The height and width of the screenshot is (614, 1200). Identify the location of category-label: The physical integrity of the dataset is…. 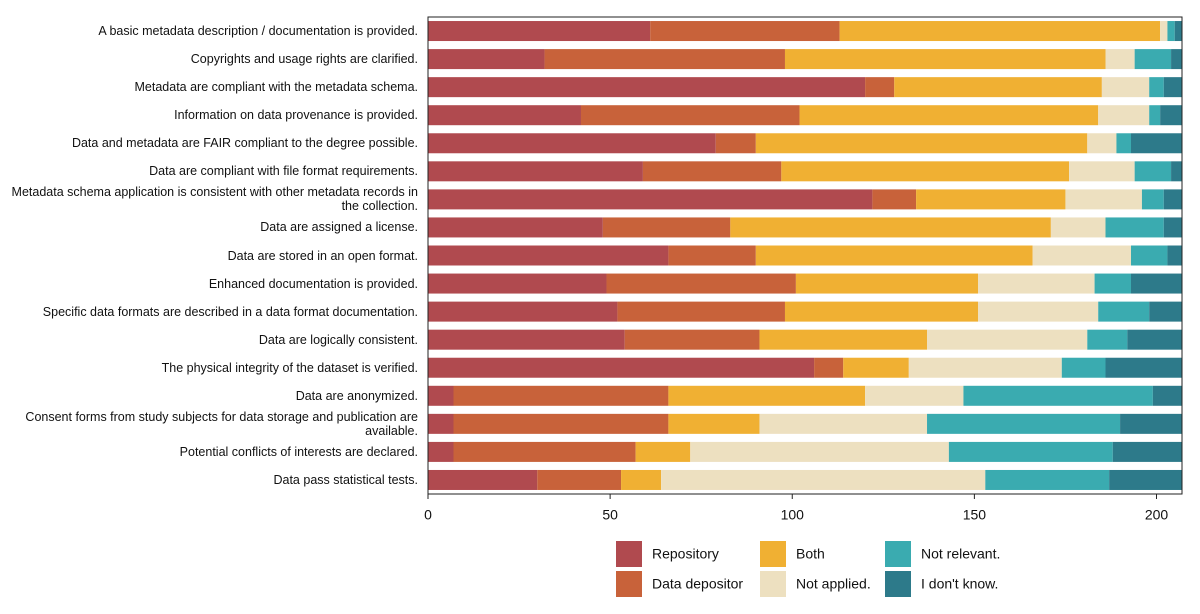
(289, 367).